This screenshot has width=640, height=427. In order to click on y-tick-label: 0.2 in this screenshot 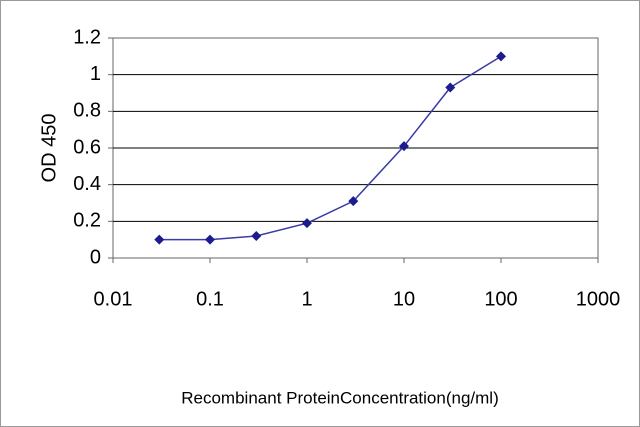, I will do `click(87, 221)`.